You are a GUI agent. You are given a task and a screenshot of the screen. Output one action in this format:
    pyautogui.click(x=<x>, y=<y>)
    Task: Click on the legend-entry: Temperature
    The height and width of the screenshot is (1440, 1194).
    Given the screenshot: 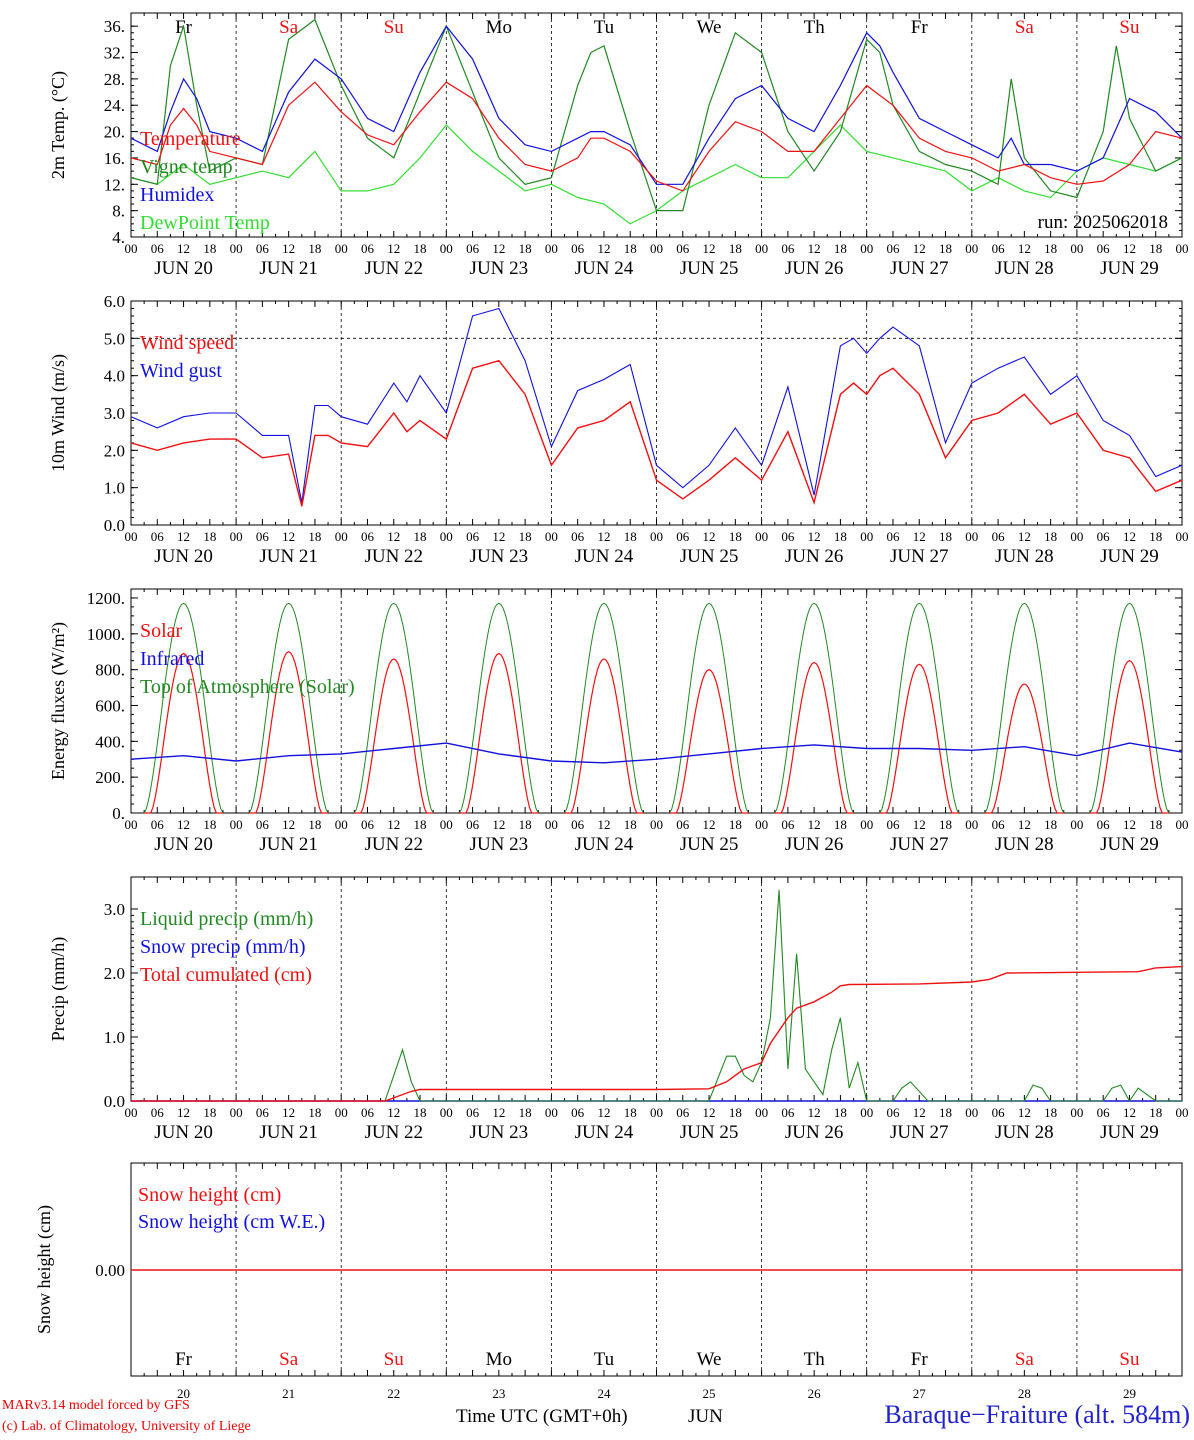 What is the action you would take?
    pyautogui.click(x=190, y=139)
    